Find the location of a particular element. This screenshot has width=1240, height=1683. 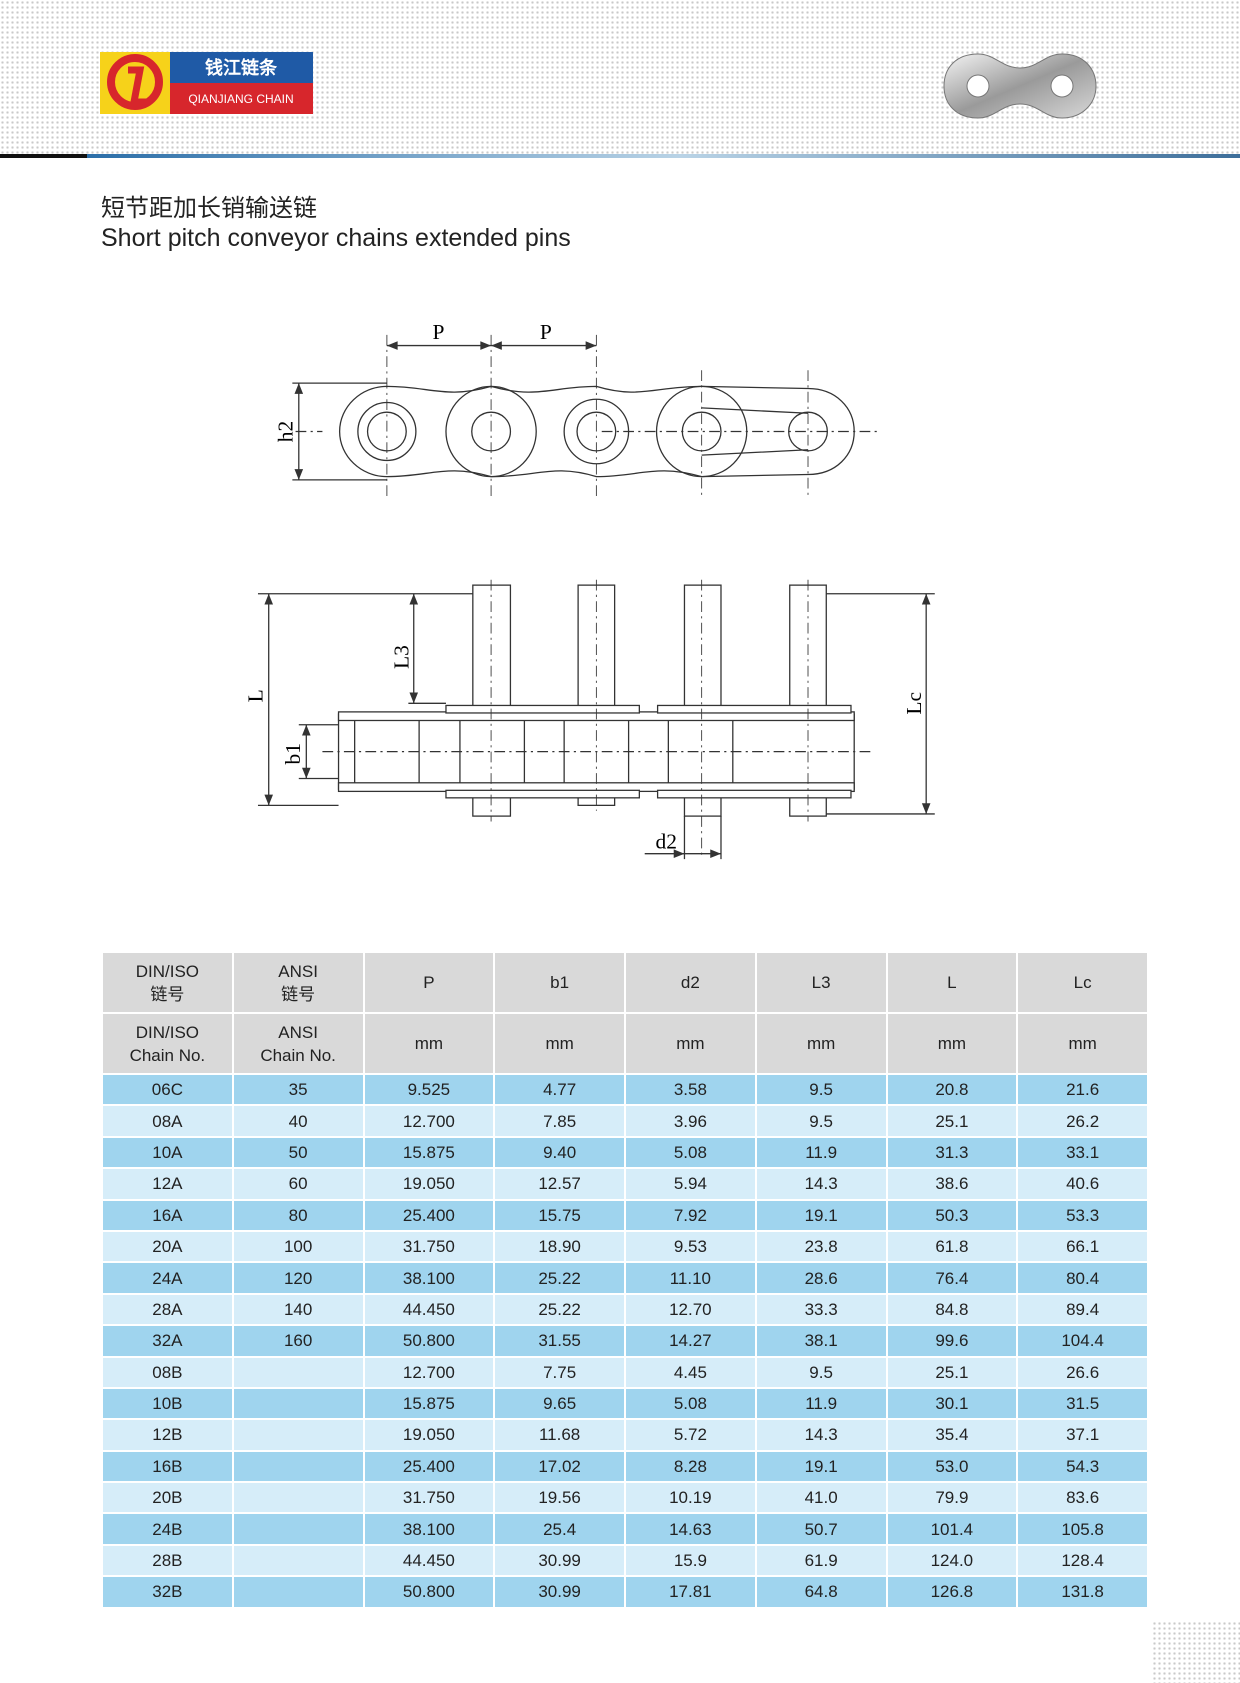

header-text: 链号 is located at coordinates (298, 994).